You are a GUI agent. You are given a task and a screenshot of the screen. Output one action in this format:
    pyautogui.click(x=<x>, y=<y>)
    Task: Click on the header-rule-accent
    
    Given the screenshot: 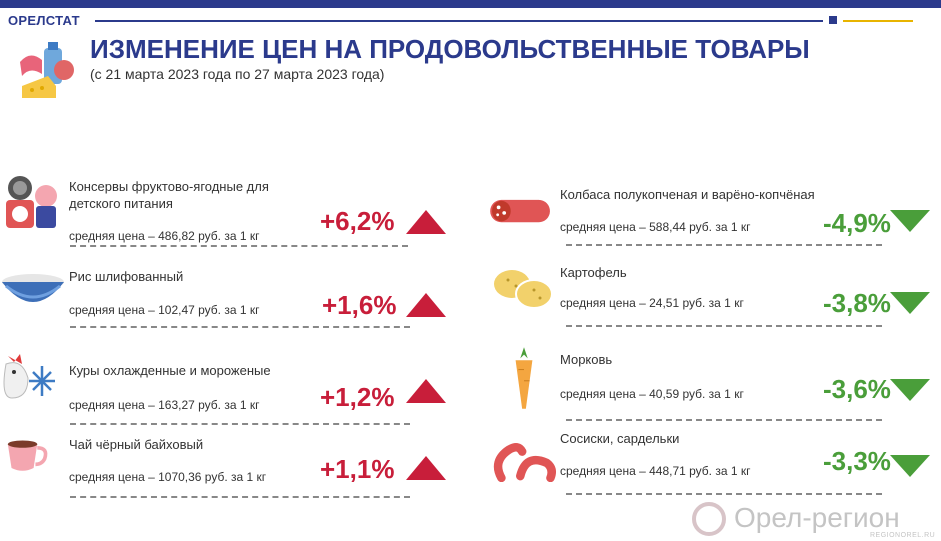 What is the action you would take?
    pyautogui.click(x=878, y=21)
    